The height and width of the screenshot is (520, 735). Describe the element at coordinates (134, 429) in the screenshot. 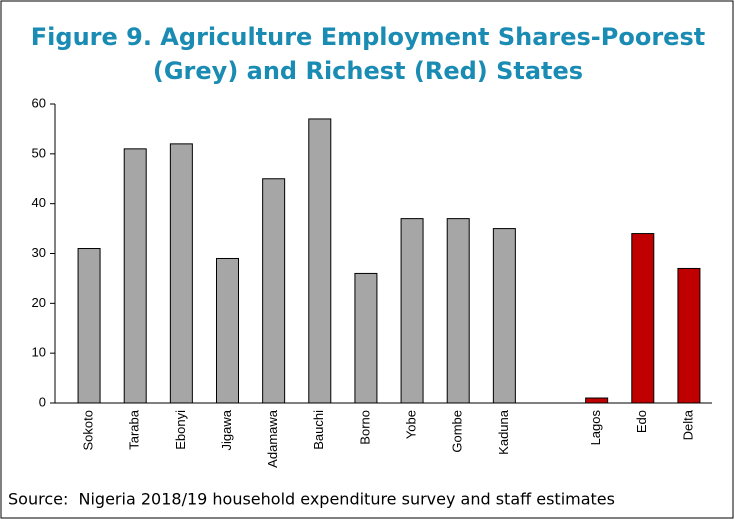

I see `x-tick-label: Taraba` at that location.